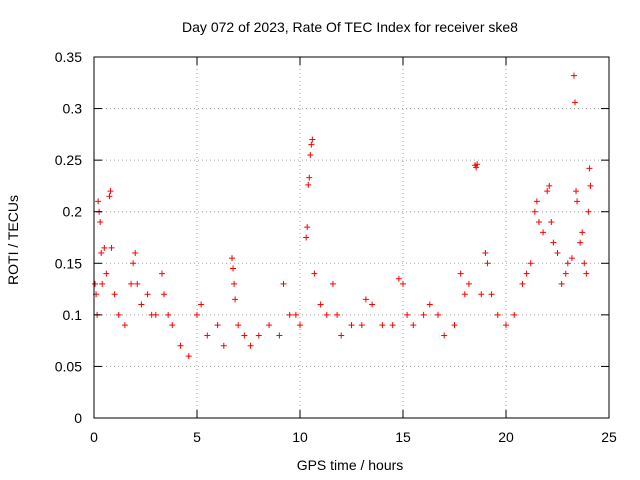 The image size is (640, 480). I want to click on x-tick-label: 0, so click(94, 437).